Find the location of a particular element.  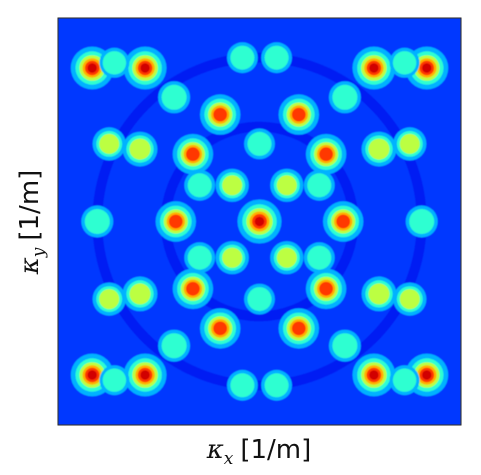

y-axis-label: κy [1/m] is located at coordinates (32, 223).